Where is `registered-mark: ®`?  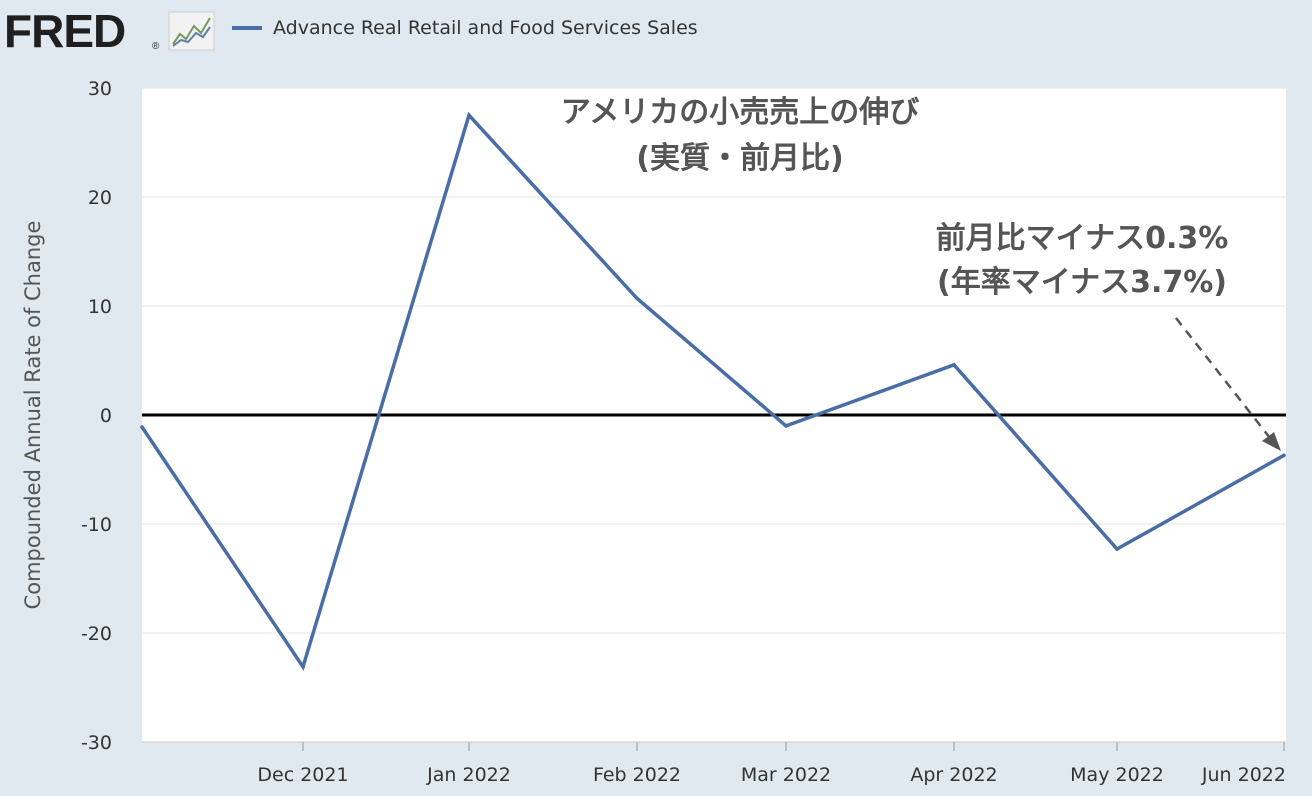 registered-mark: ® is located at coordinates (156, 46).